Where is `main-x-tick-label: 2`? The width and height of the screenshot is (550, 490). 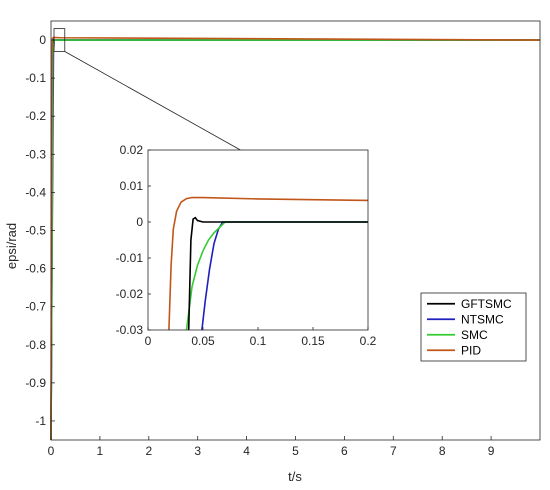 main-x-tick-label: 2 is located at coordinates (148, 451).